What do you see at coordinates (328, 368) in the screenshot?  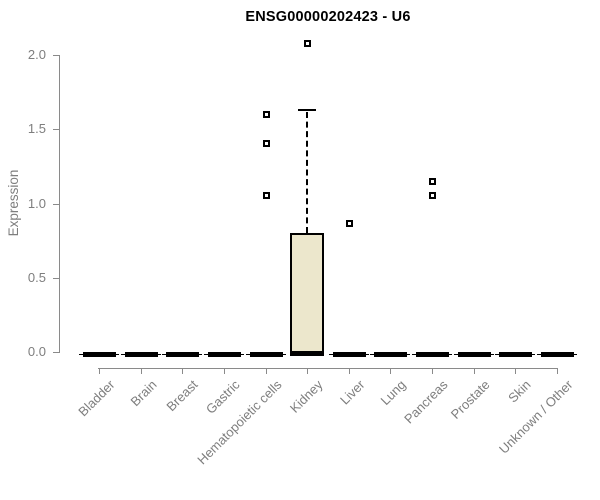 I see `x-axis-line` at bounding box center [328, 368].